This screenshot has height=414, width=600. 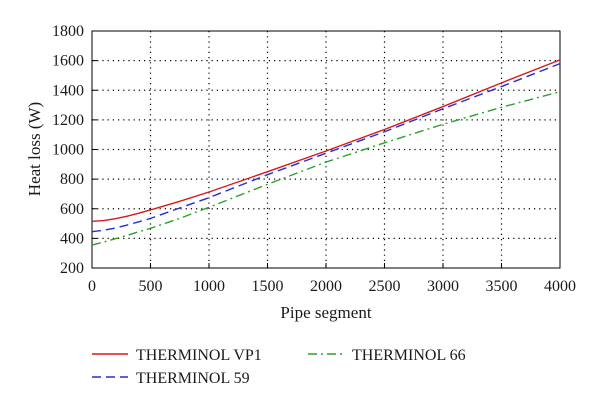 I want to click on y-axis-ticks: 200 400 600 800 1000 1200 1400 1600 1800, so click(x=74, y=150).